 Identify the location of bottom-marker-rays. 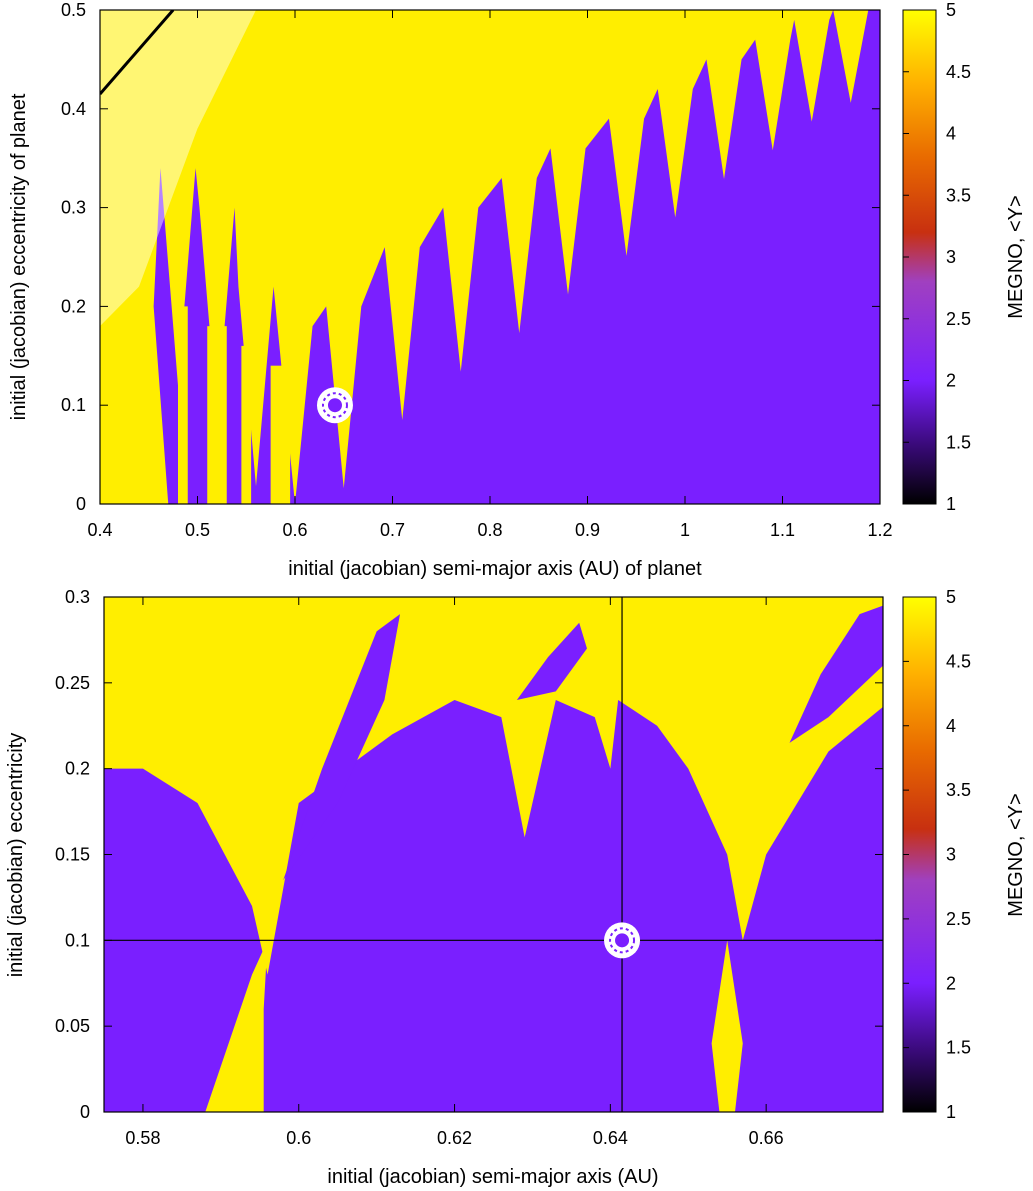
(622, 940).